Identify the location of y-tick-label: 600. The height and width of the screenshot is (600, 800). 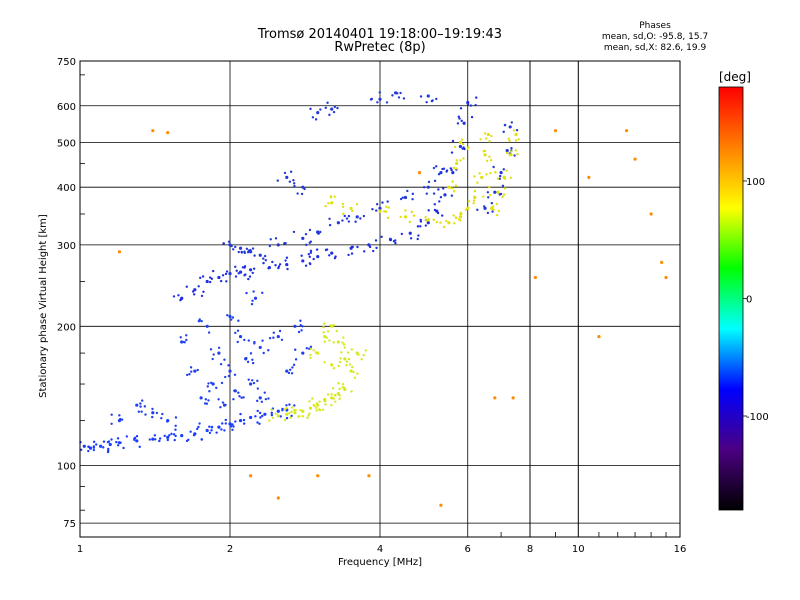
(66, 107).